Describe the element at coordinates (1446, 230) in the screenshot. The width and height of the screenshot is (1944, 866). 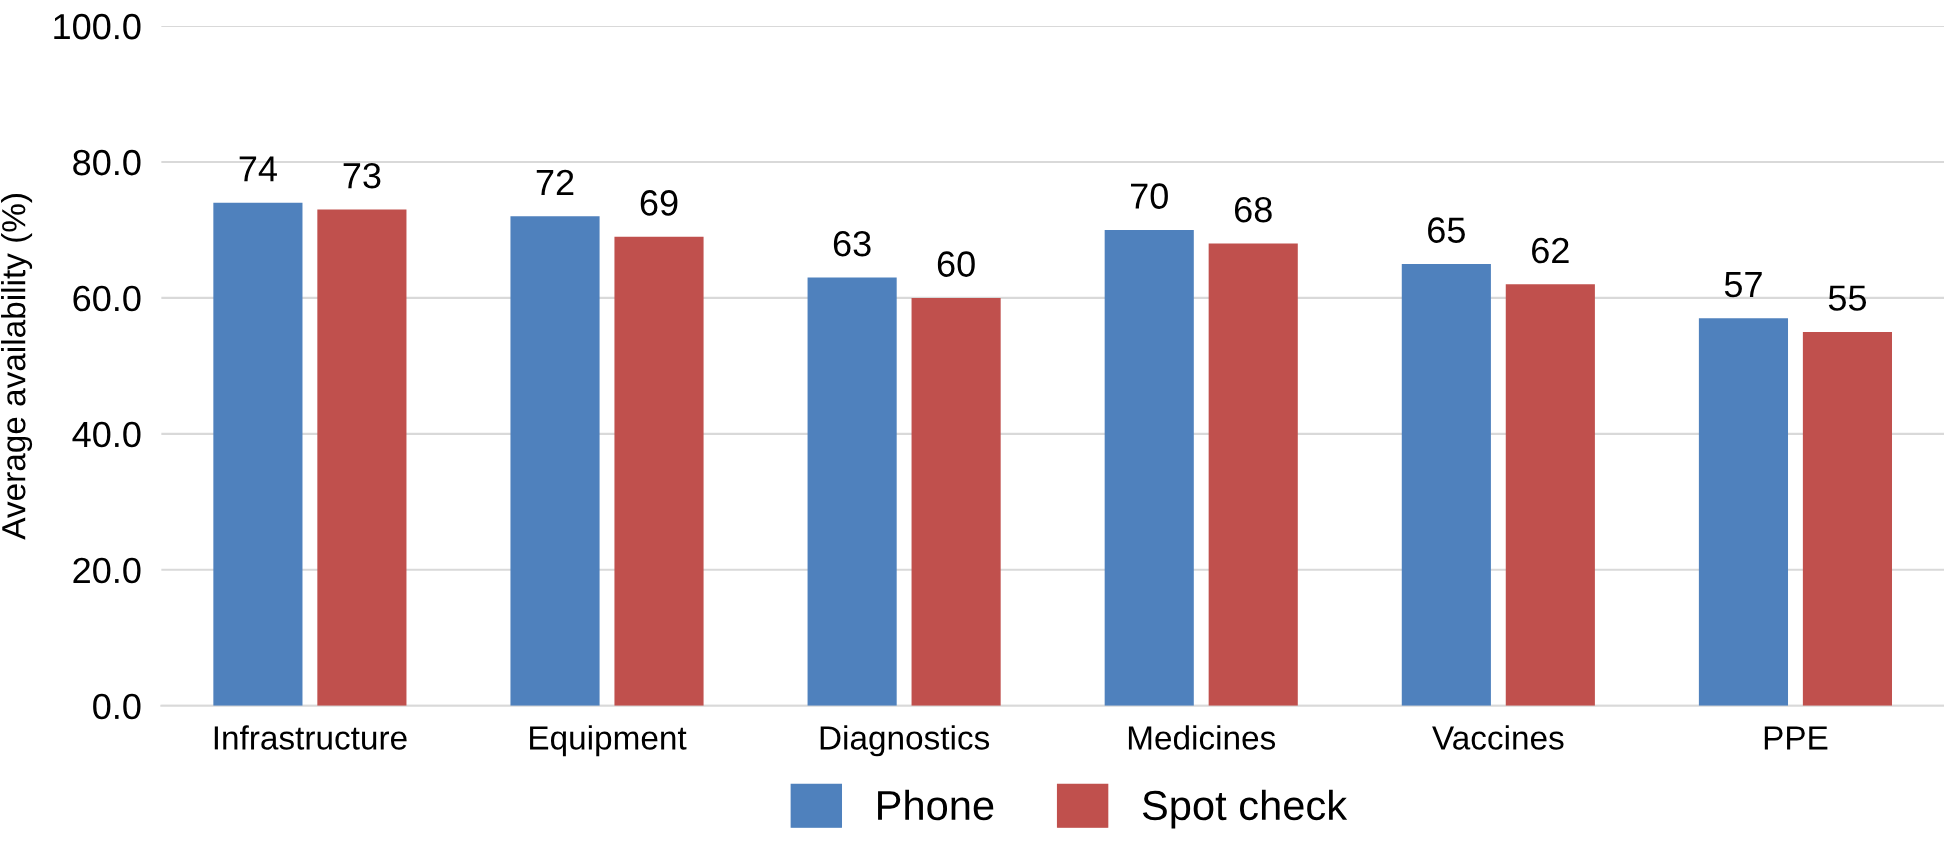
I see `data-label: 65` at that location.